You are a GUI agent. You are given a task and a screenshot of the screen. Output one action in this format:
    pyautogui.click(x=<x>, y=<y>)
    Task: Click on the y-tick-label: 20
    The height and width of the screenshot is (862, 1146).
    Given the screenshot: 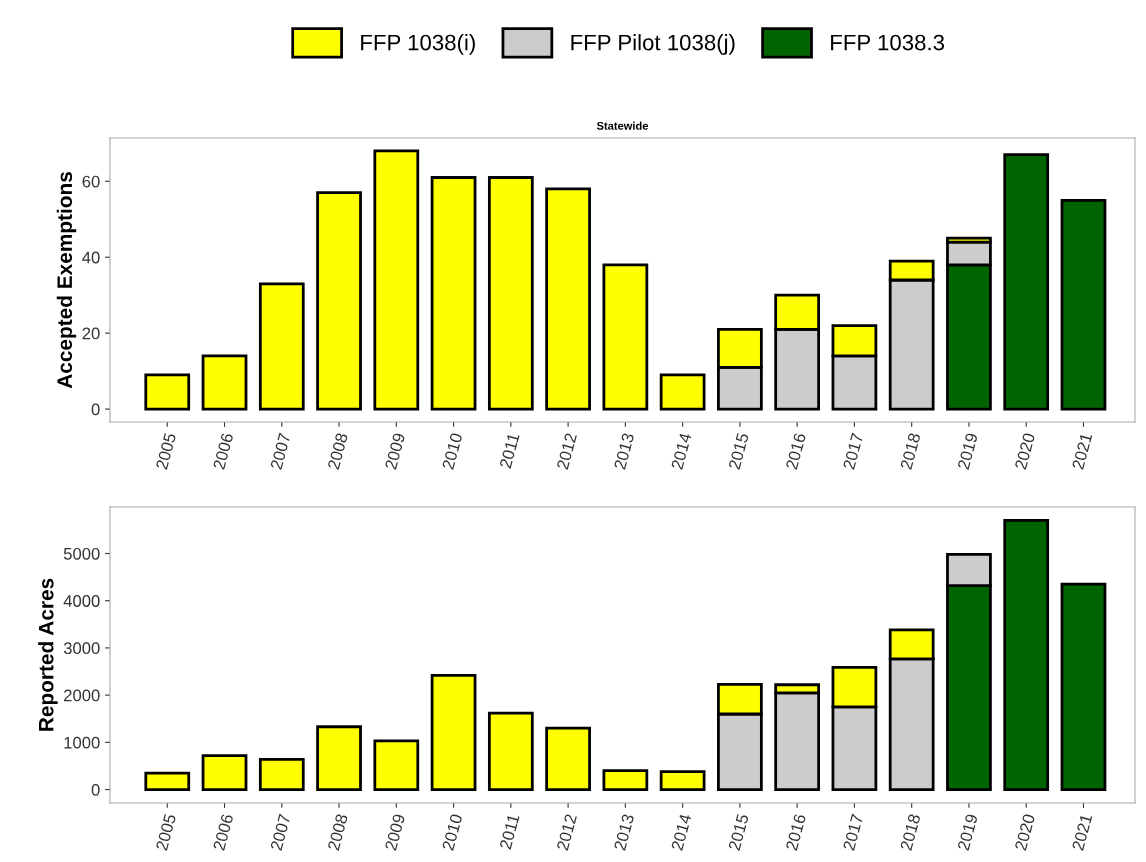 What is the action you would take?
    pyautogui.click(x=91, y=333)
    